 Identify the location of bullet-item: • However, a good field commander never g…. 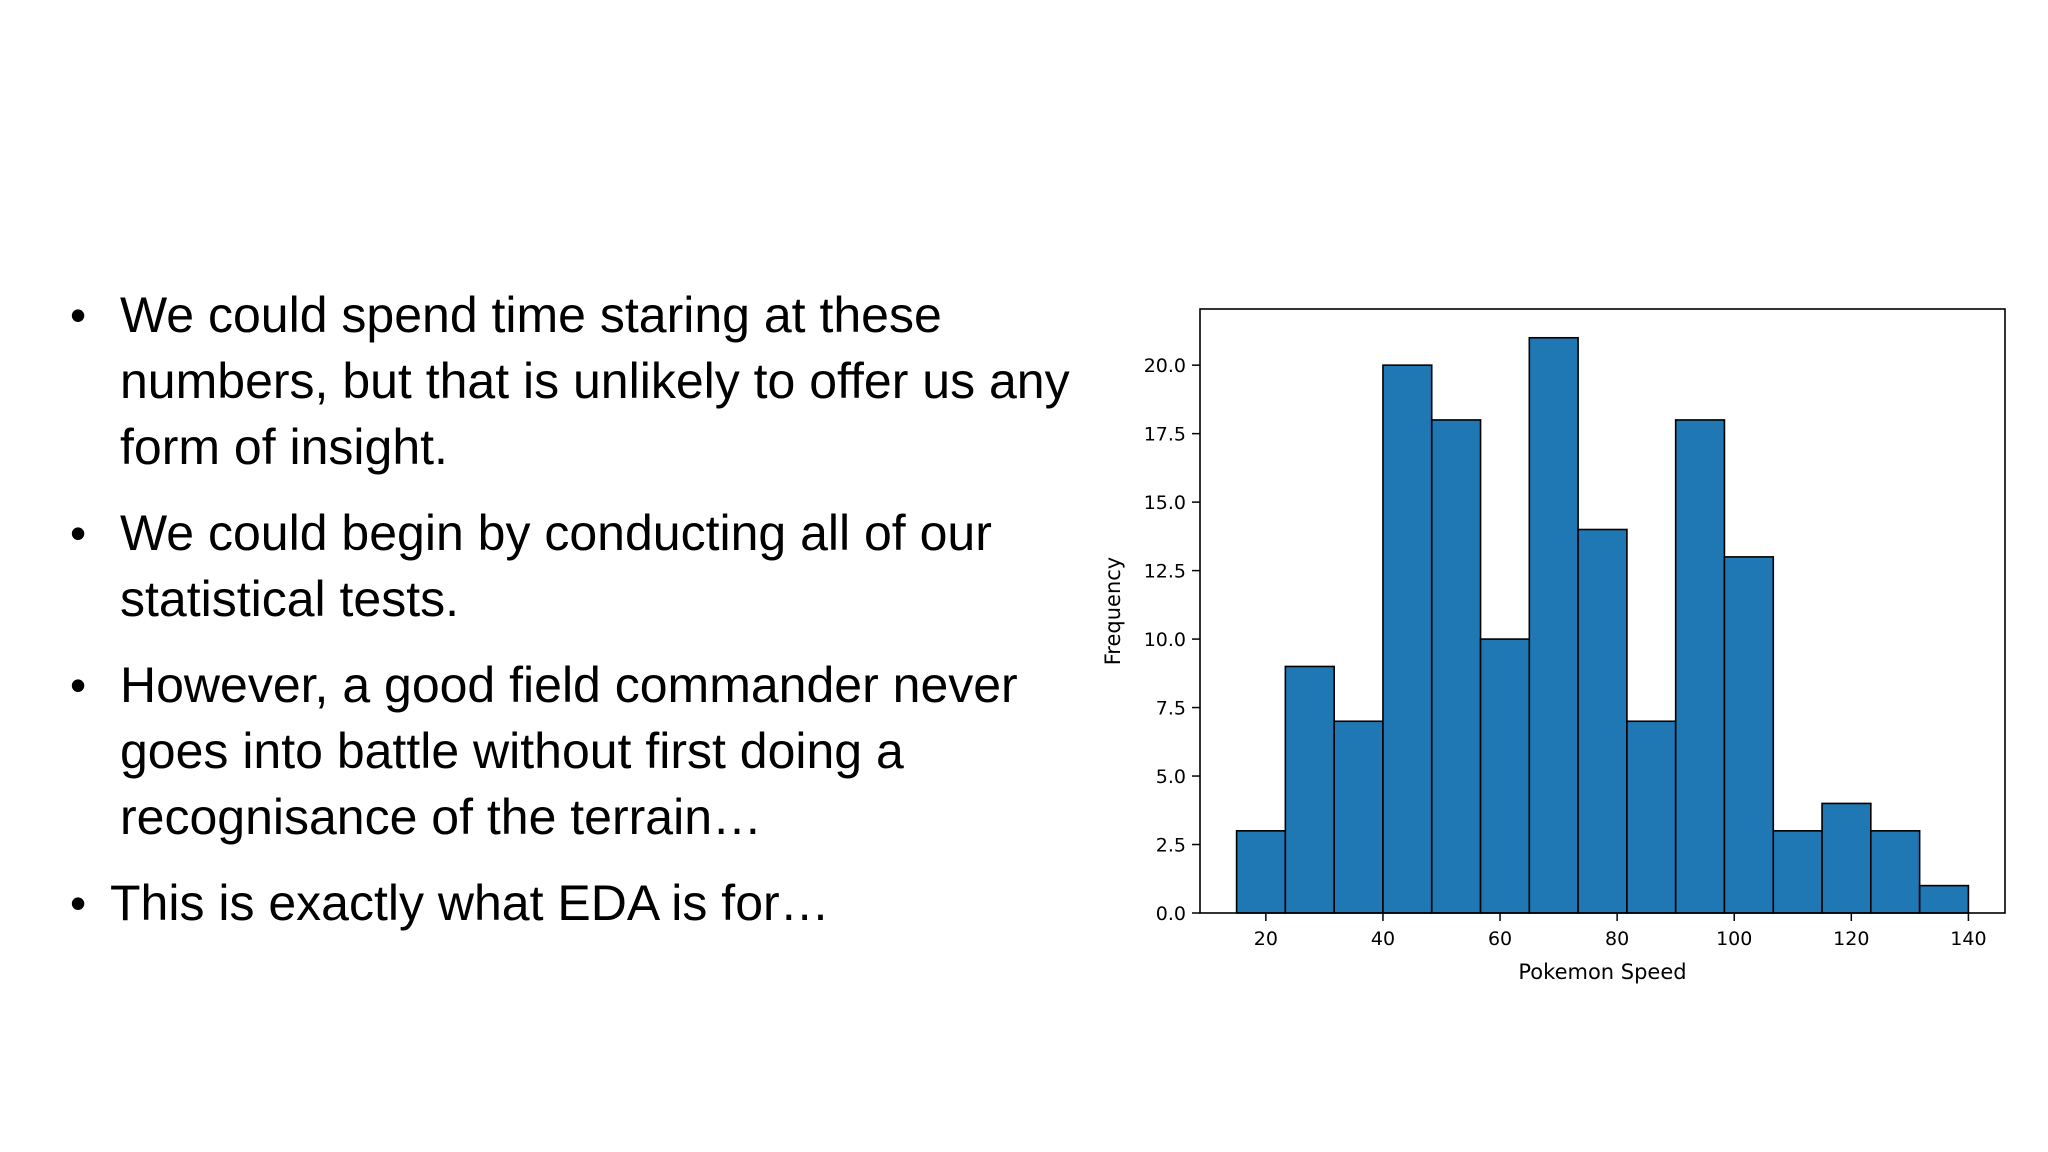
(570, 751).